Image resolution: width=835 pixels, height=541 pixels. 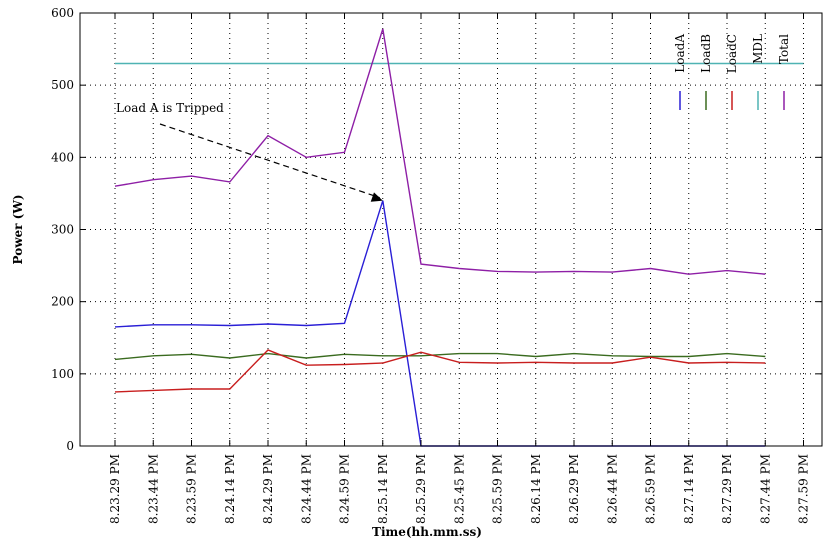 What do you see at coordinates (18, 229) in the screenshot?
I see `y-axis-label: Power (W)` at bounding box center [18, 229].